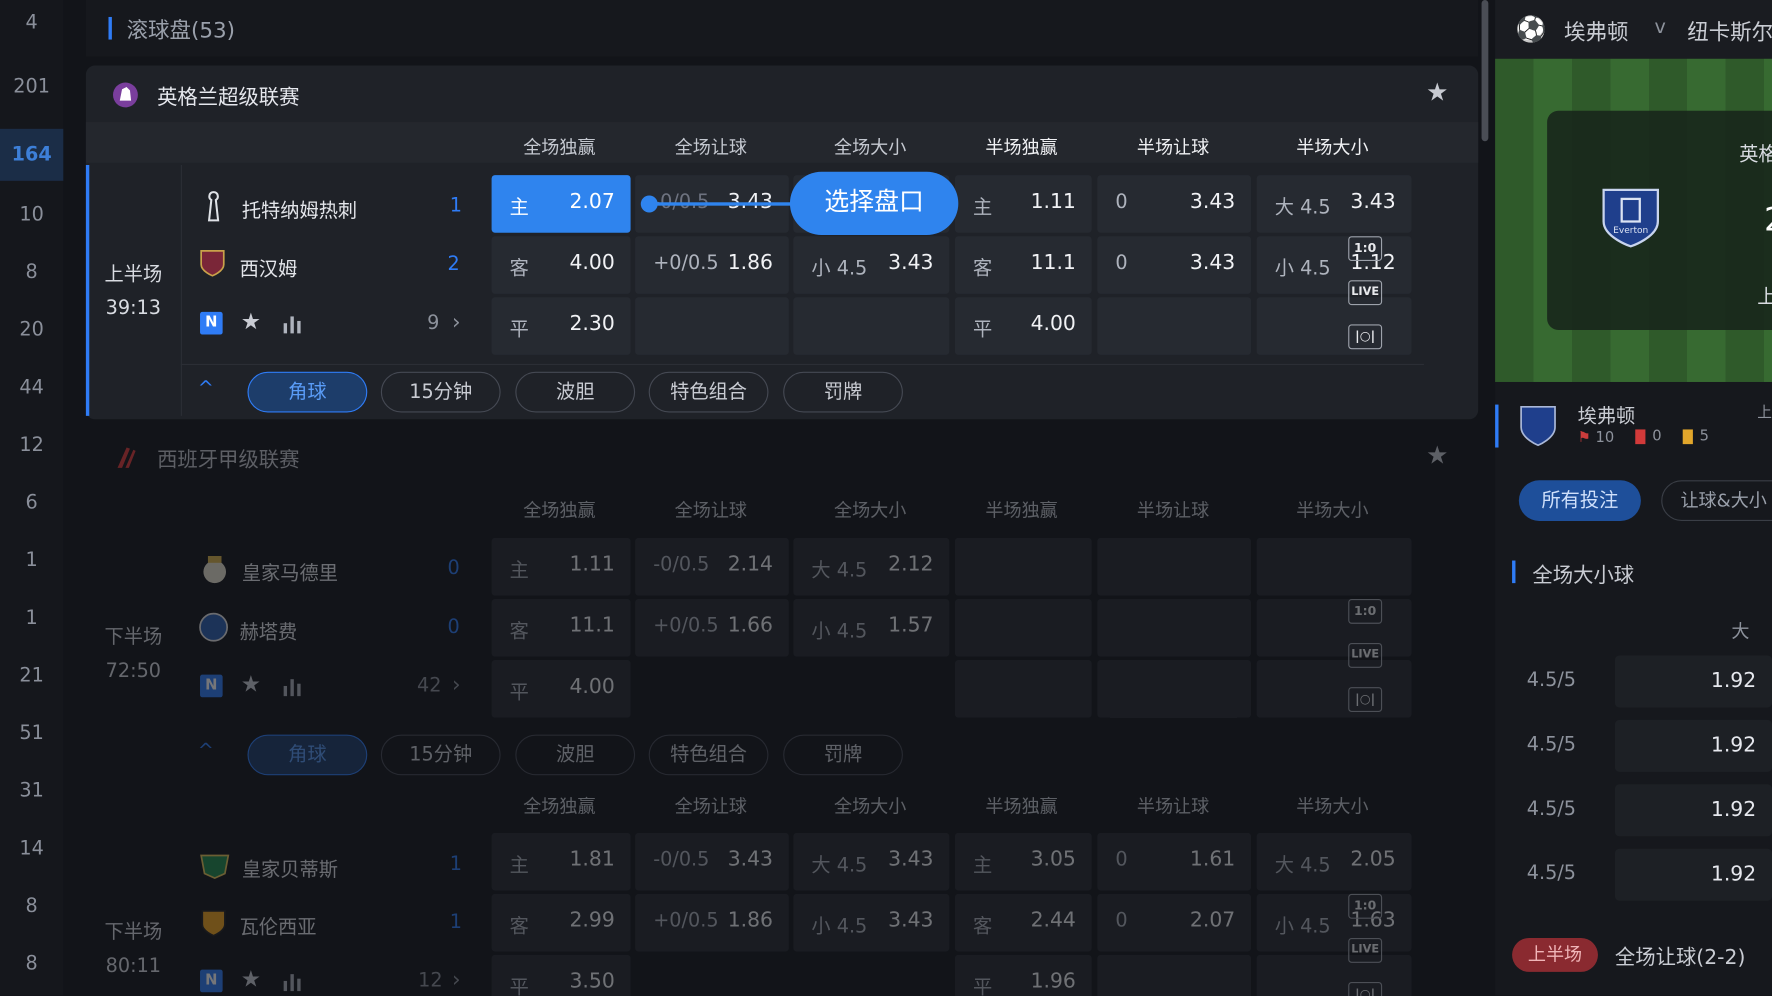 The height and width of the screenshot is (996, 1772). I want to click on odds-cell-selected: 主 2.07, so click(561, 204).